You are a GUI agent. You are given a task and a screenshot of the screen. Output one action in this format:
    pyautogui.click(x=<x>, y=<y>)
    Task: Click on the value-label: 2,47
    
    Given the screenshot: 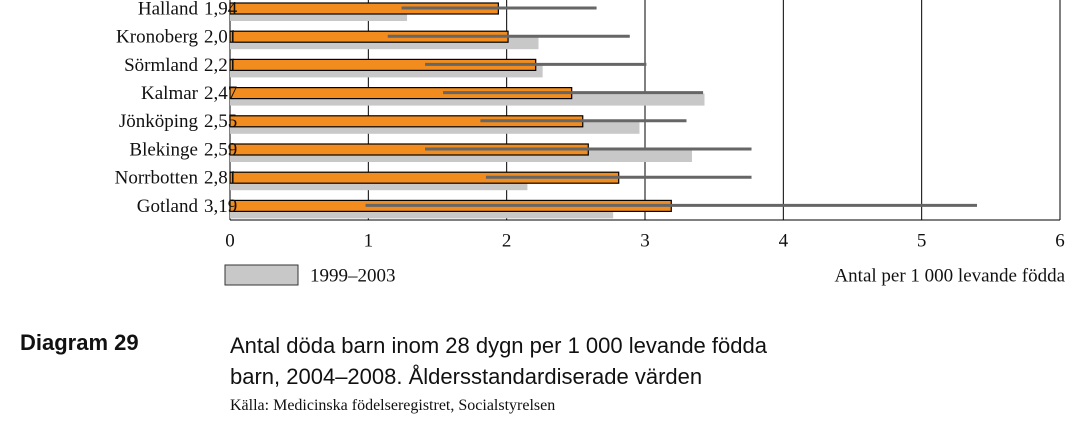 What is the action you would take?
    pyautogui.click(x=220, y=93)
    